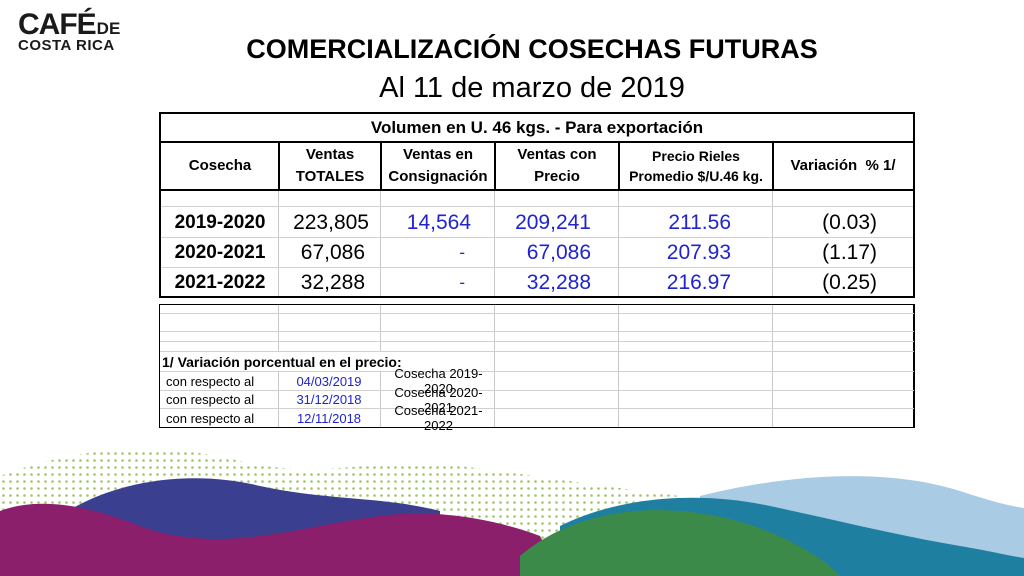 This screenshot has width=1024, height=576. Describe the element at coordinates (438, 418) in the screenshot. I see `notes-row3-cosecha: Cosecha 2021-2022` at that location.